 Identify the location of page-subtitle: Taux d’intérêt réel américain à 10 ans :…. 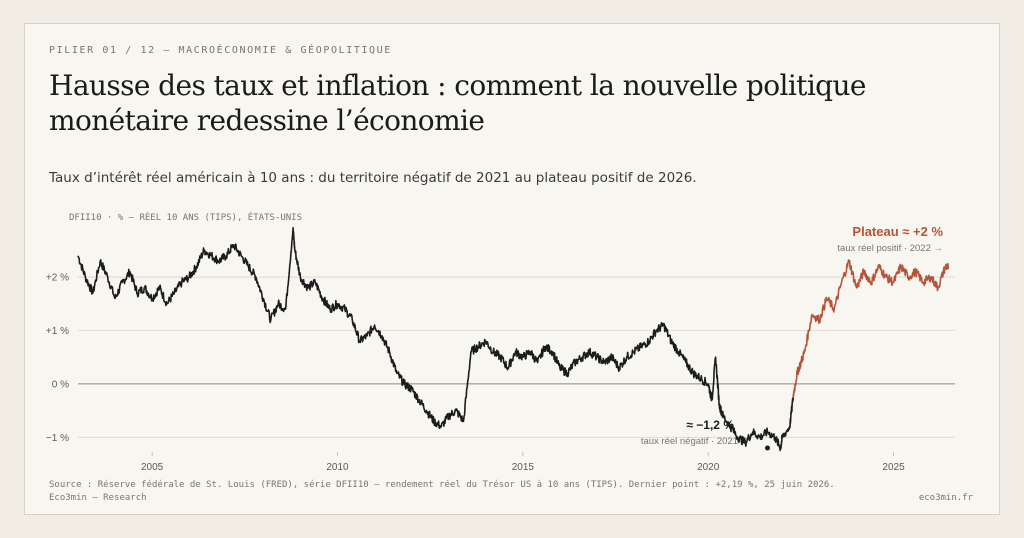
(373, 178).